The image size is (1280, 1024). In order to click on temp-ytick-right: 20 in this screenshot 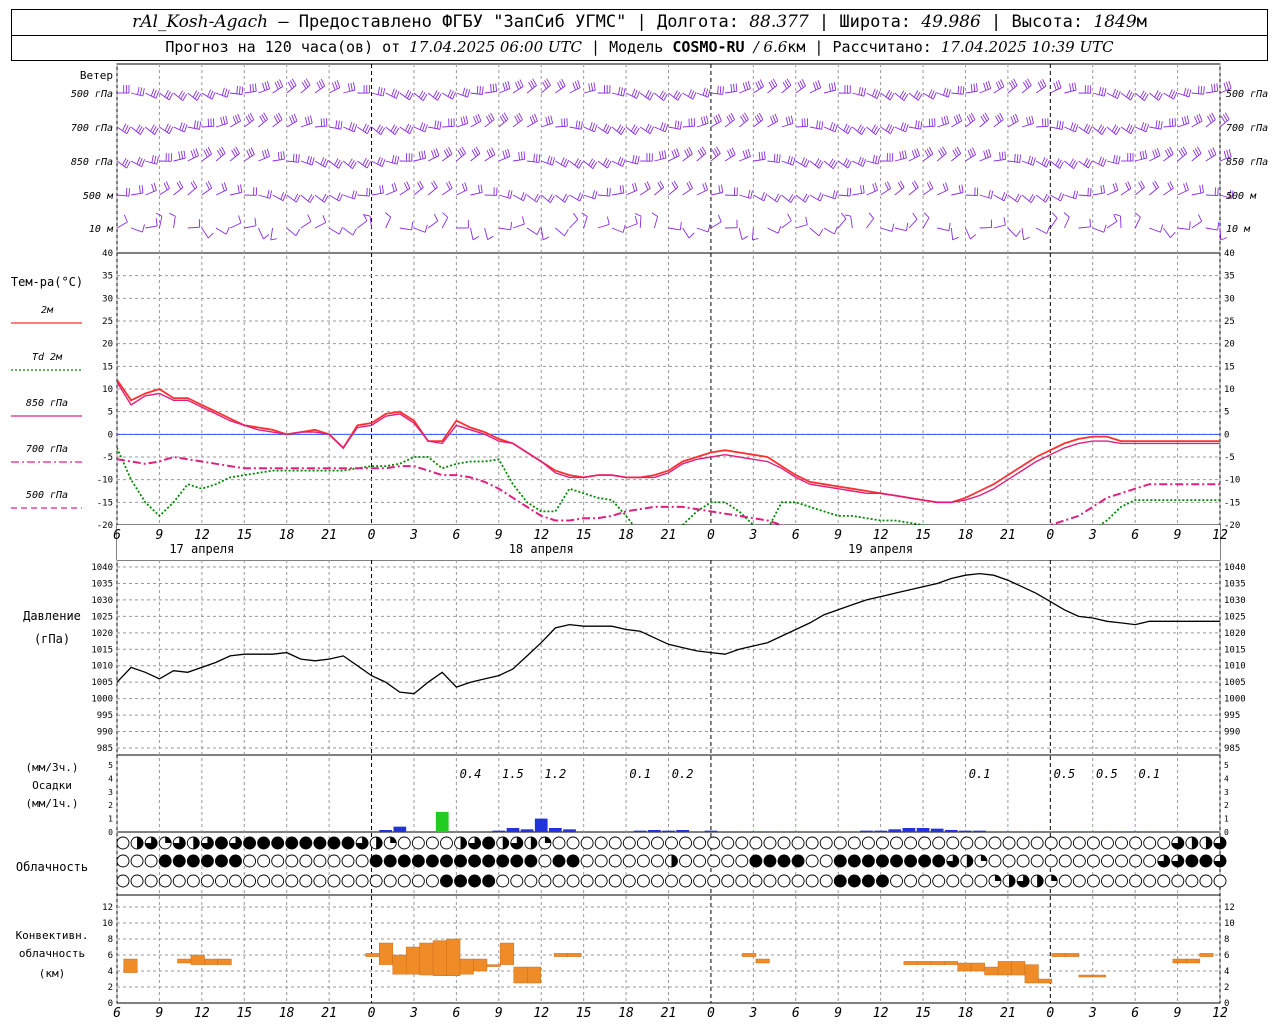, I will do `click(1229, 345)`.